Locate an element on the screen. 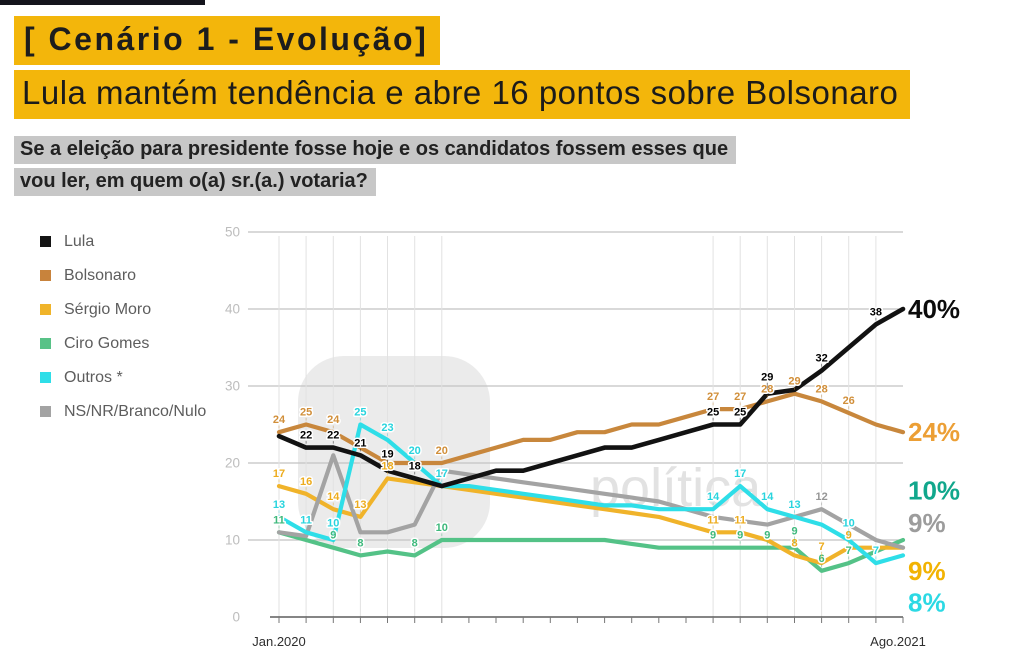 The image size is (1017, 667). legend-label: Ciro Gomes is located at coordinates (107, 343).